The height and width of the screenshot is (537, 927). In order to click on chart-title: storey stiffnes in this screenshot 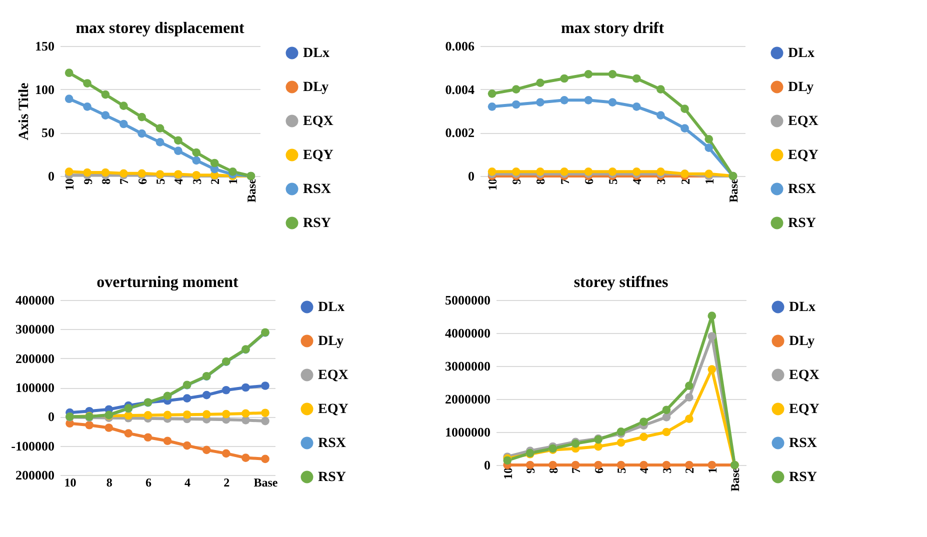, I will do `click(621, 282)`.